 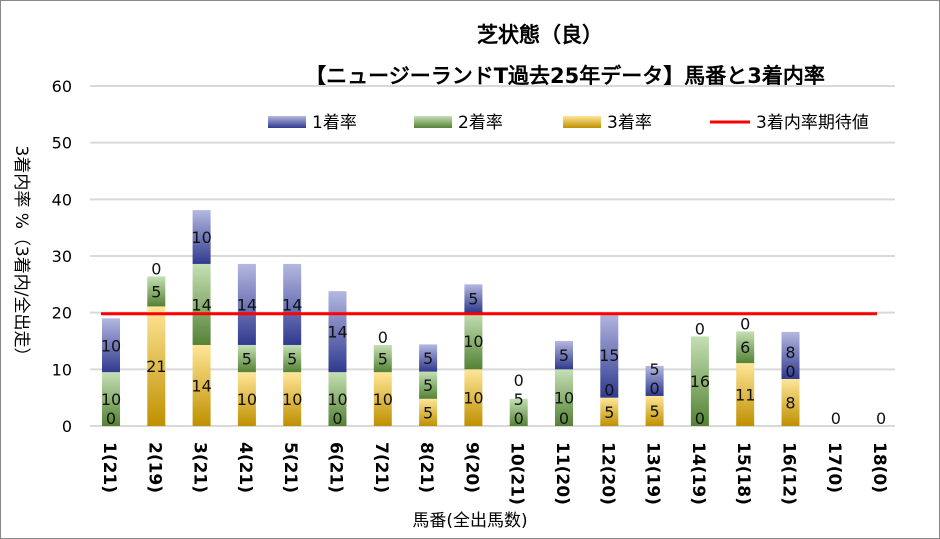 I want to click on x-tick-label: 15(18), so click(x=743, y=473).